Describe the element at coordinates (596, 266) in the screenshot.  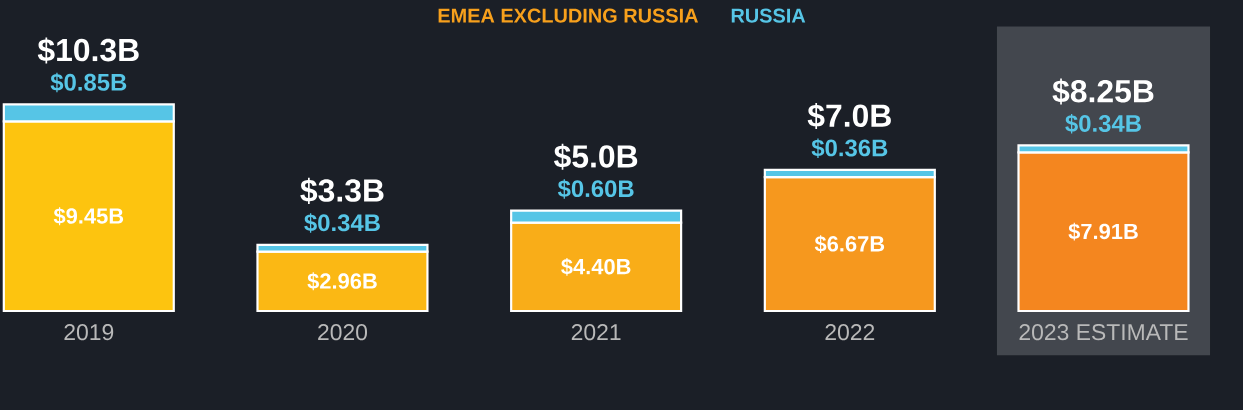
I see `data-label: $4.40B` at that location.